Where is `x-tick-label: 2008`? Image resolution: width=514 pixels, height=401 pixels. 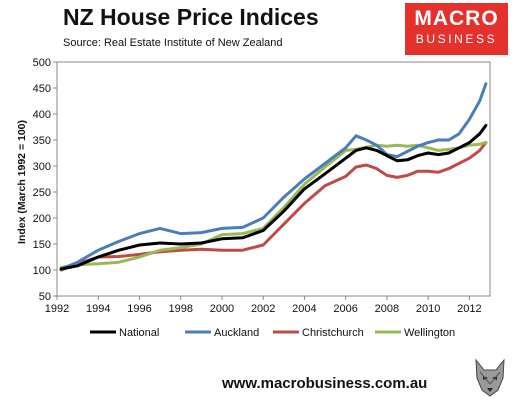
x-tick-label: 2008 is located at coordinates (387, 309).